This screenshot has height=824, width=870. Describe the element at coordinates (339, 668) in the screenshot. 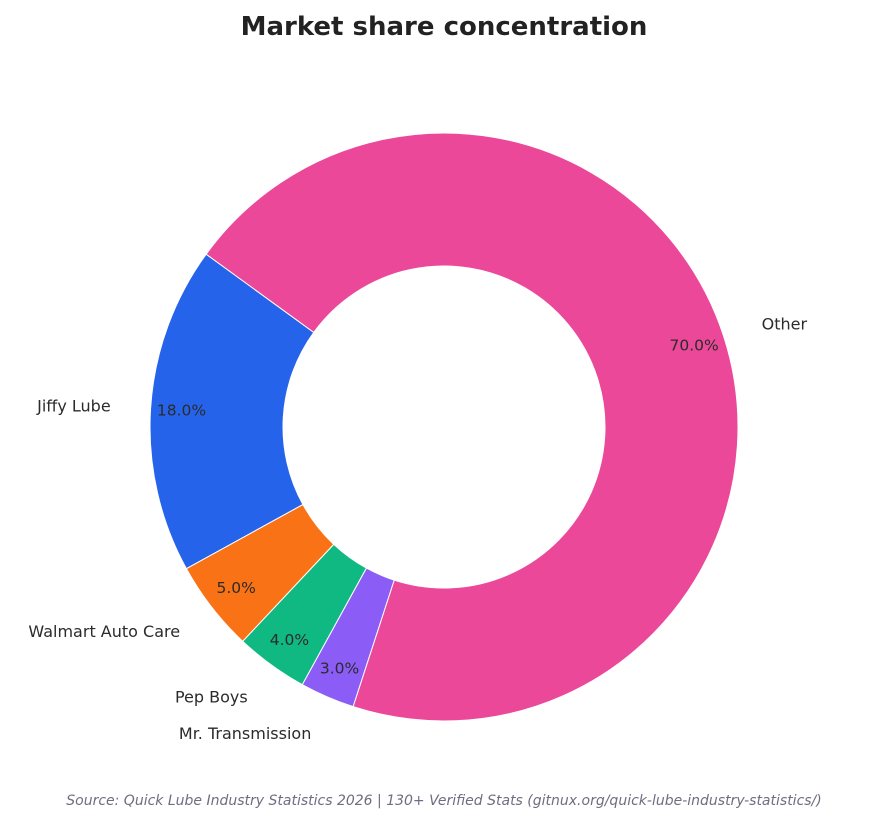

I see `pct-label-mr-transmission: 3.0%` at that location.